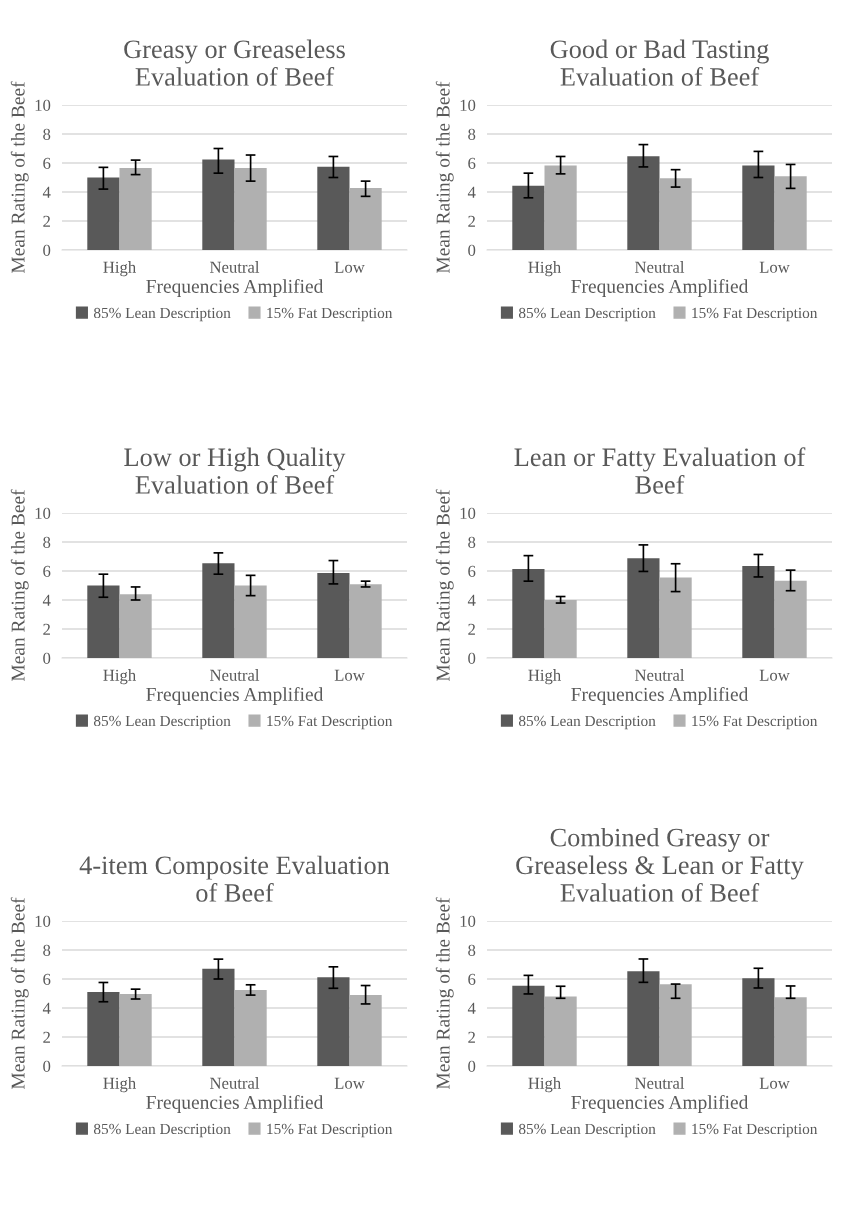  I want to click on chart-title: Greasy or Greaseless Evaluation of Beef, so click(234, 62).